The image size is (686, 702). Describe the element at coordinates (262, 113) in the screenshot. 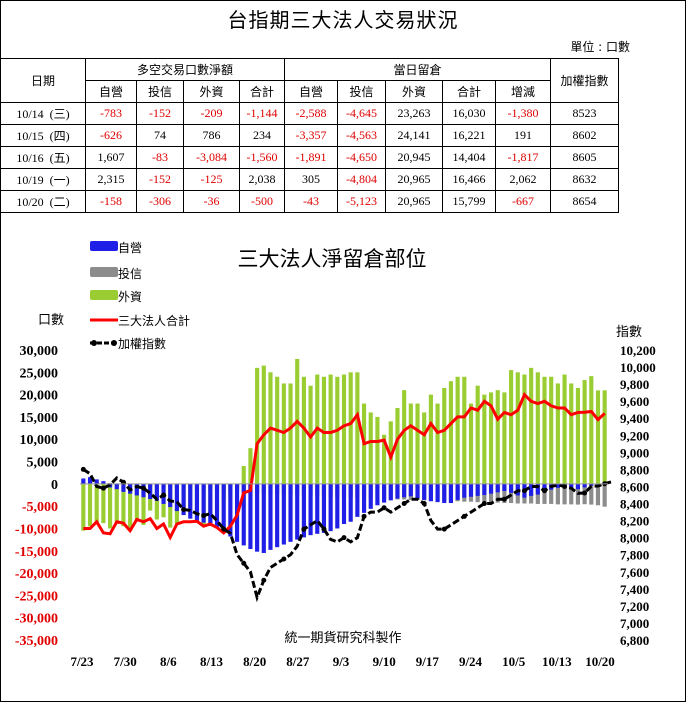

I see `table-cell: -1,144` at that location.